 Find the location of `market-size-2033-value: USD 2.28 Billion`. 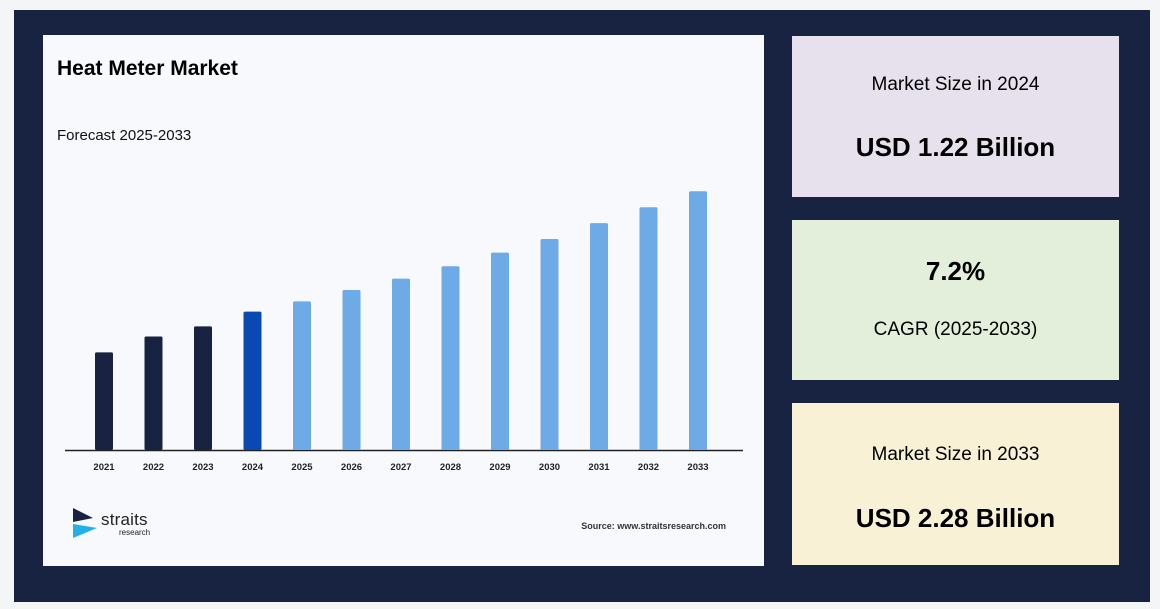

market-size-2033-value: USD 2.28 Billion is located at coordinates (955, 518).